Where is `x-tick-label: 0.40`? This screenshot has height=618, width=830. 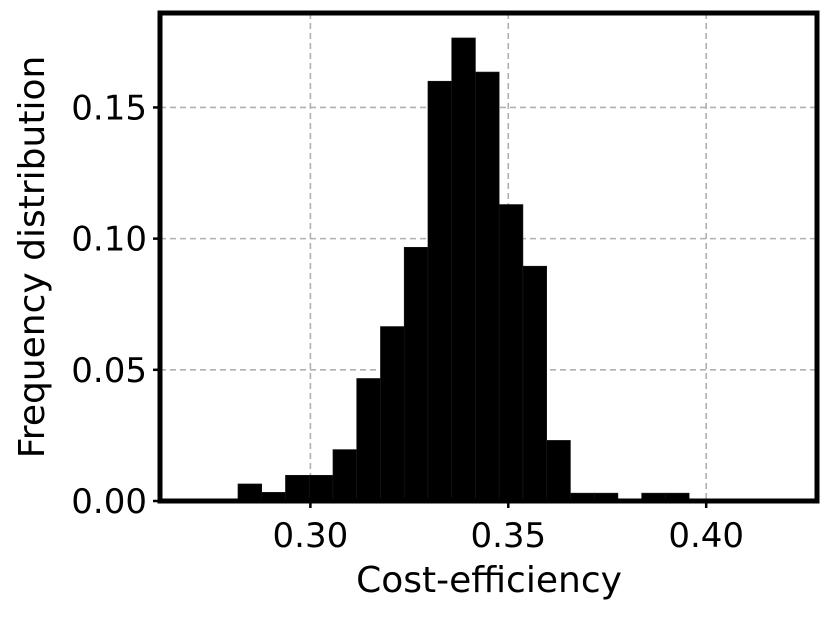 x-tick-label: 0.40 is located at coordinates (706, 536).